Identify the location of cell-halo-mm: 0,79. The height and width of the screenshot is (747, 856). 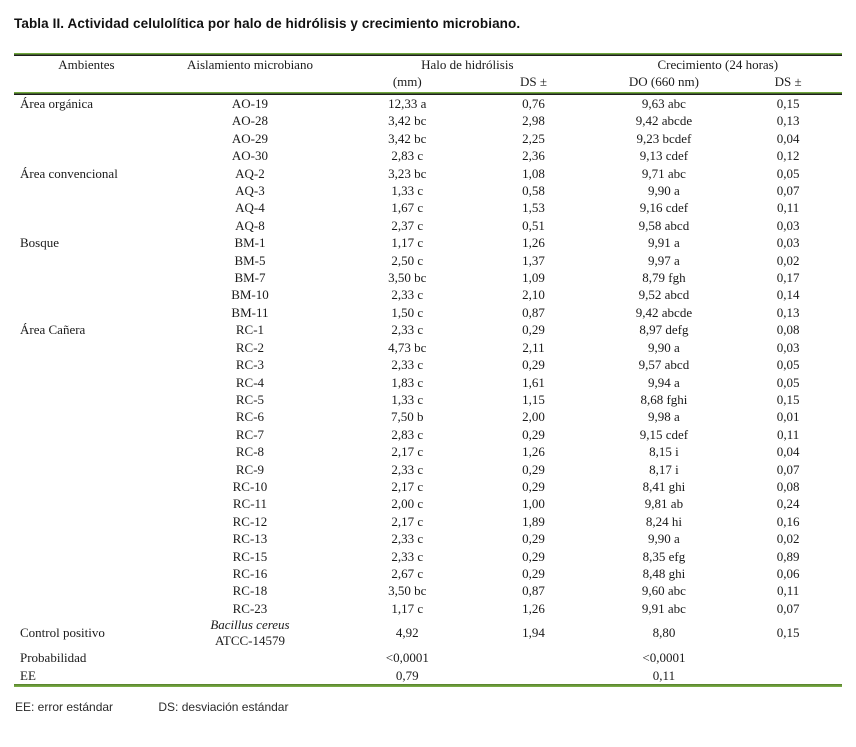
(407, 675).